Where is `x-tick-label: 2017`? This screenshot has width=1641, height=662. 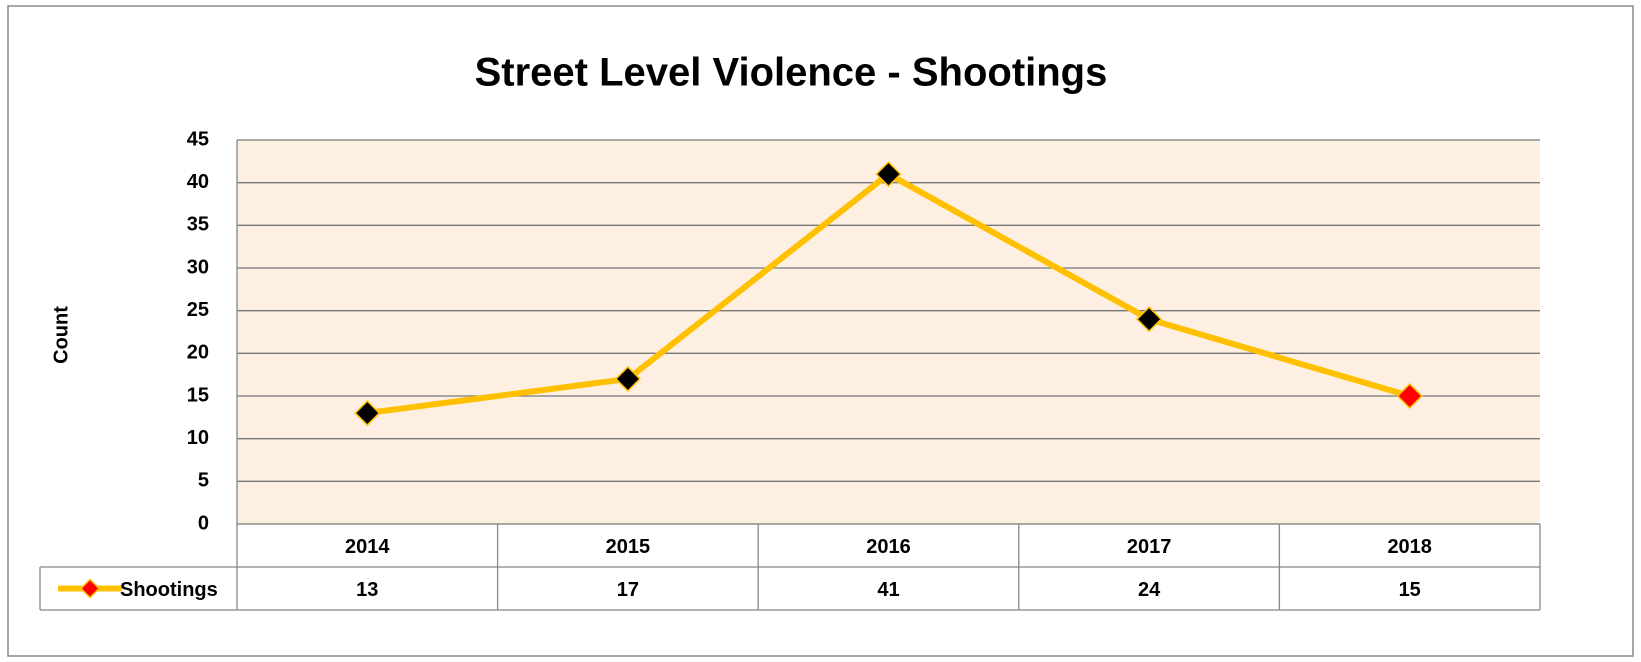
x-tick-label: 2017 is located at coordinates (1149, 547).